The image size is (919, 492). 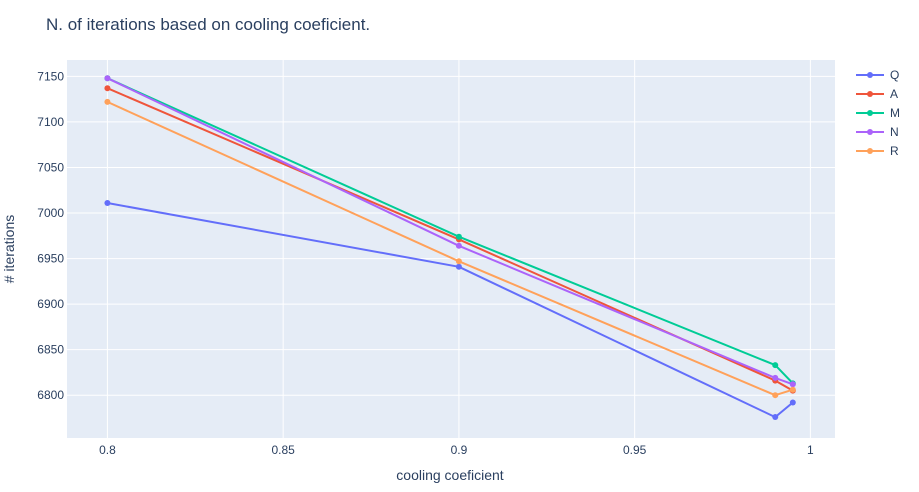 I want to click on legend-label: N, so click(x=894, y=132).